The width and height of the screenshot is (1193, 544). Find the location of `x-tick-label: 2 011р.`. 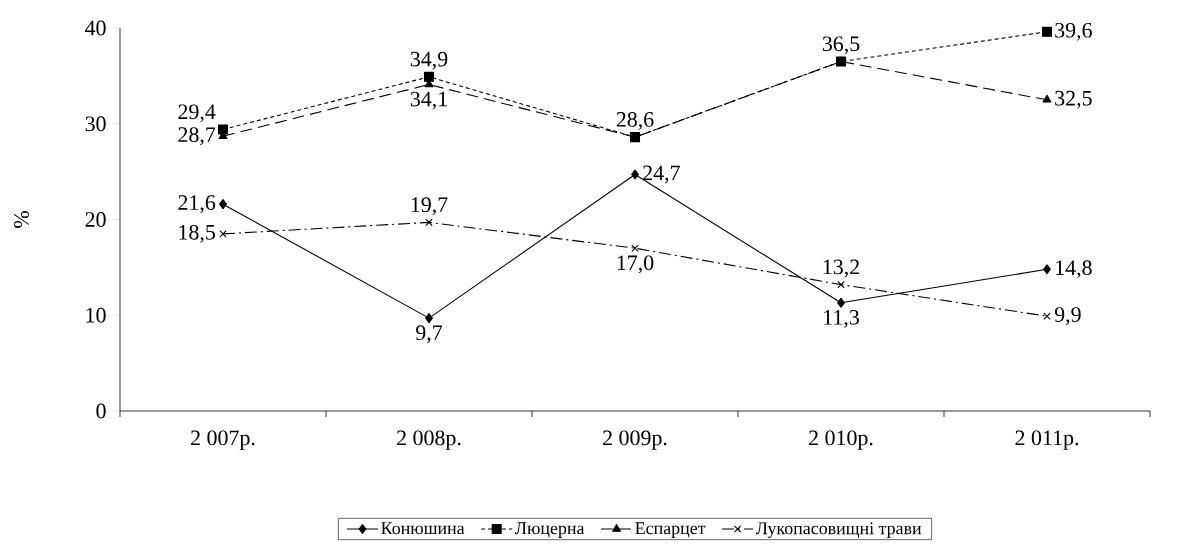

x-tick-label: 2 011р. is located at coordinates (1047, 440).